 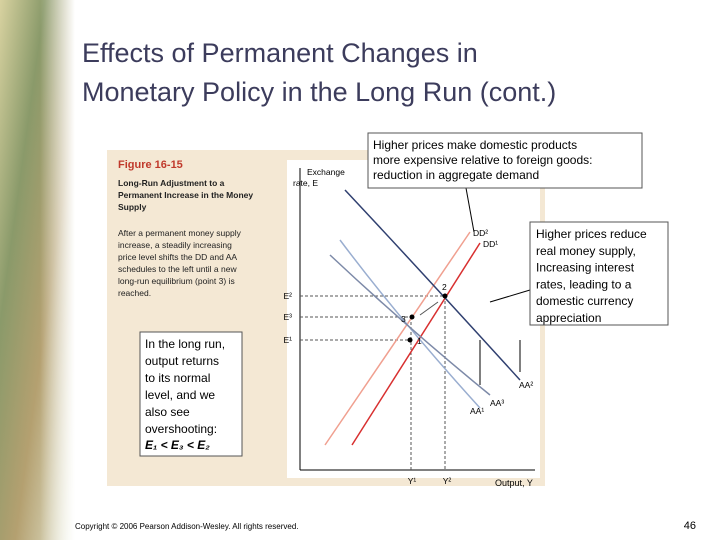 I want to click on overshooting-inequality: E₁ < E₃ < E₂, so click(x=177, y=445).